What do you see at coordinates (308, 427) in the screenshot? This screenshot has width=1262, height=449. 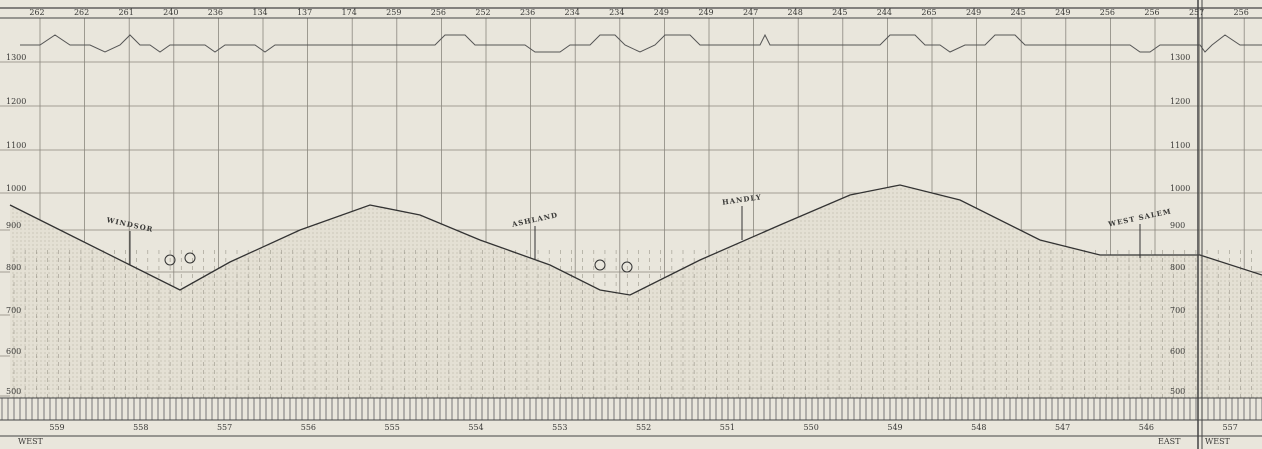 I see `milepost: 556` at bounding box center [308, 427].